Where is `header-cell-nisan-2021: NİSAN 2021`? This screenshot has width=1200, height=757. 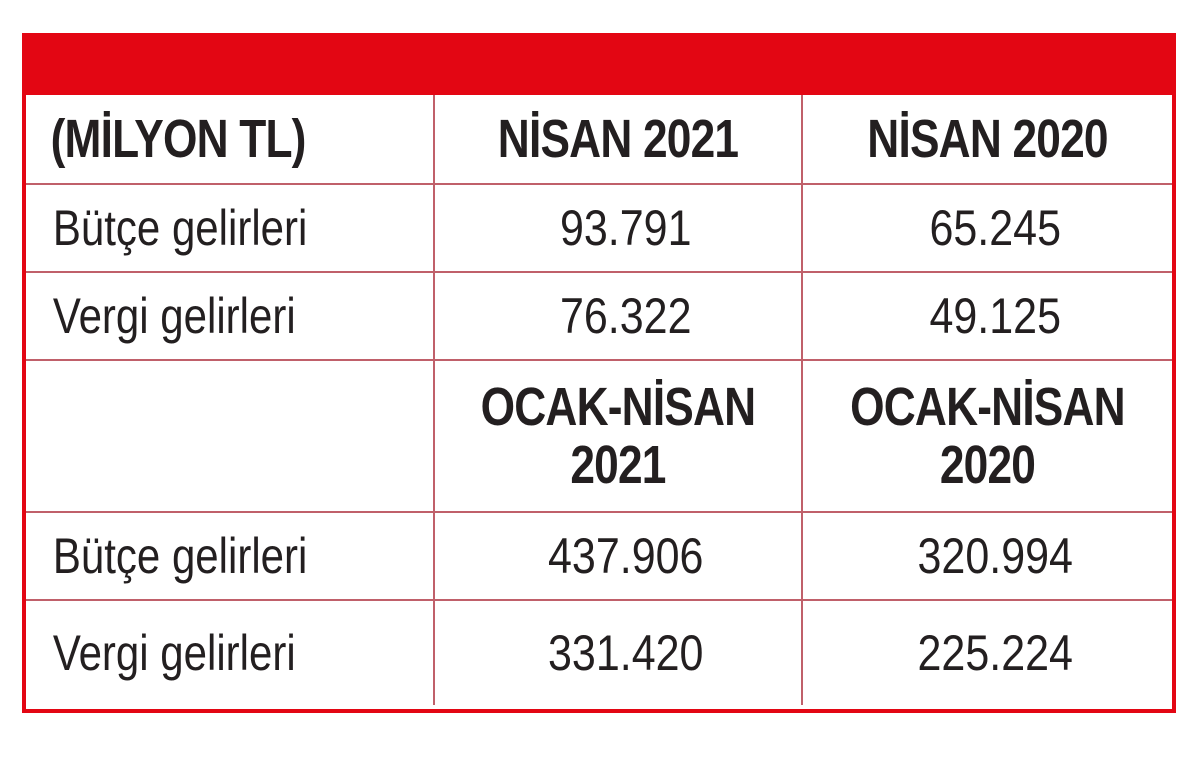 header-cell-nisan-2021: NİSAN 2021 is located at coordinates (618, 140).